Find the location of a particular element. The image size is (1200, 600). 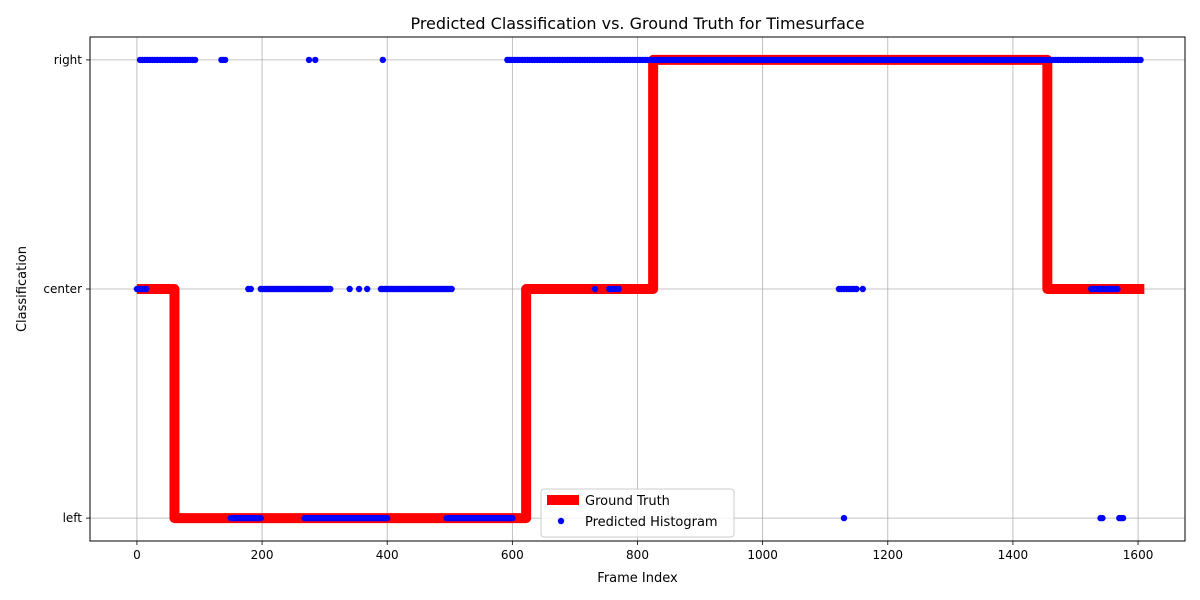

x-axis-ticks: 0 200 400 600 800 1000 1200 1400 1600 is located at coordinates (643, 551).